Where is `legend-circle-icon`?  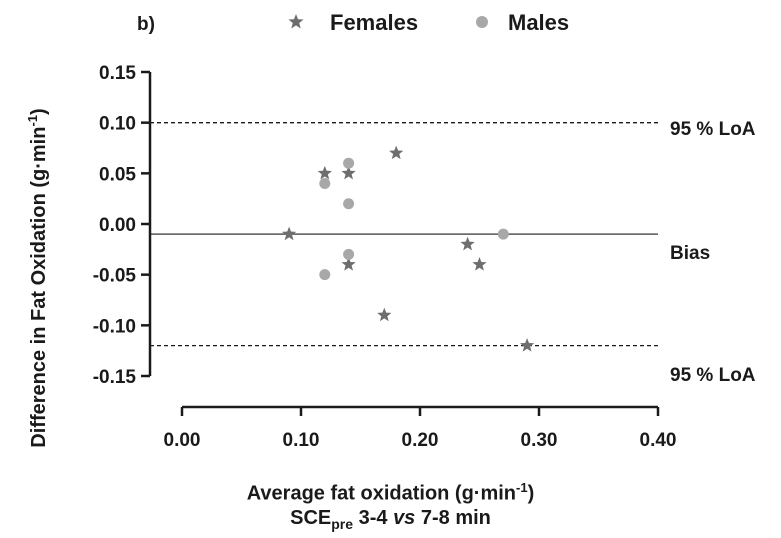
legend-circle-icon is located at coordinates (482, 22).